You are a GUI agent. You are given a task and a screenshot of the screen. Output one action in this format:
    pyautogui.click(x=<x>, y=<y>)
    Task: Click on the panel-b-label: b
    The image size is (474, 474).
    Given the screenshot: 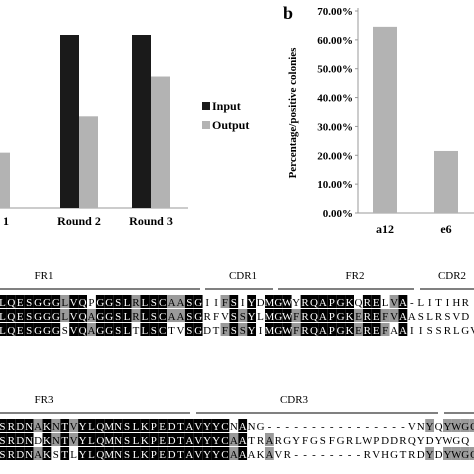 What is the action you would take?
    pyautogui.click(x=288, y=13)
    